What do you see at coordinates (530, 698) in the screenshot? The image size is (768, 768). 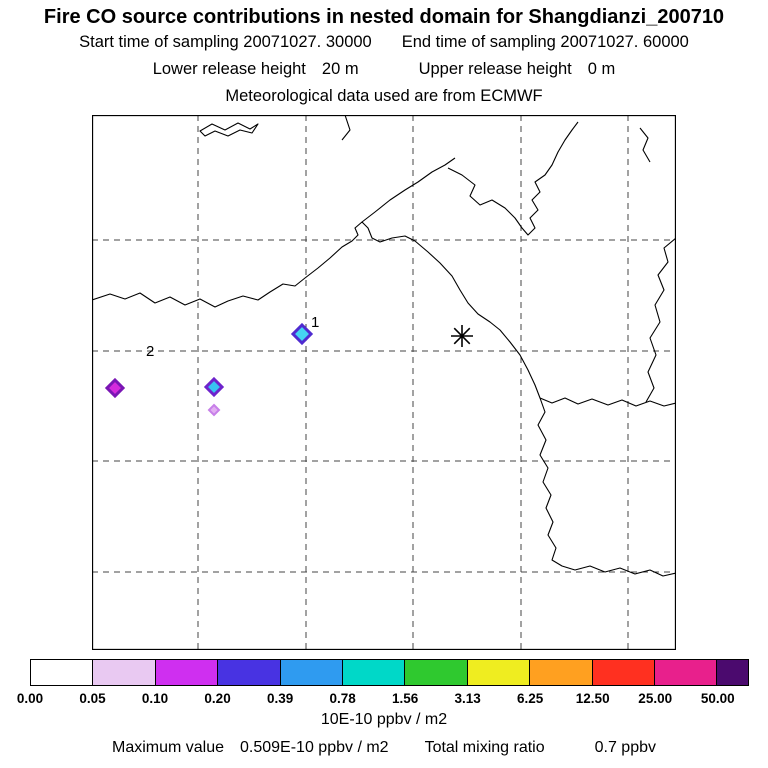 I see `colorbar-tick-6.25: 6.25` at bounding box center [530, 698].